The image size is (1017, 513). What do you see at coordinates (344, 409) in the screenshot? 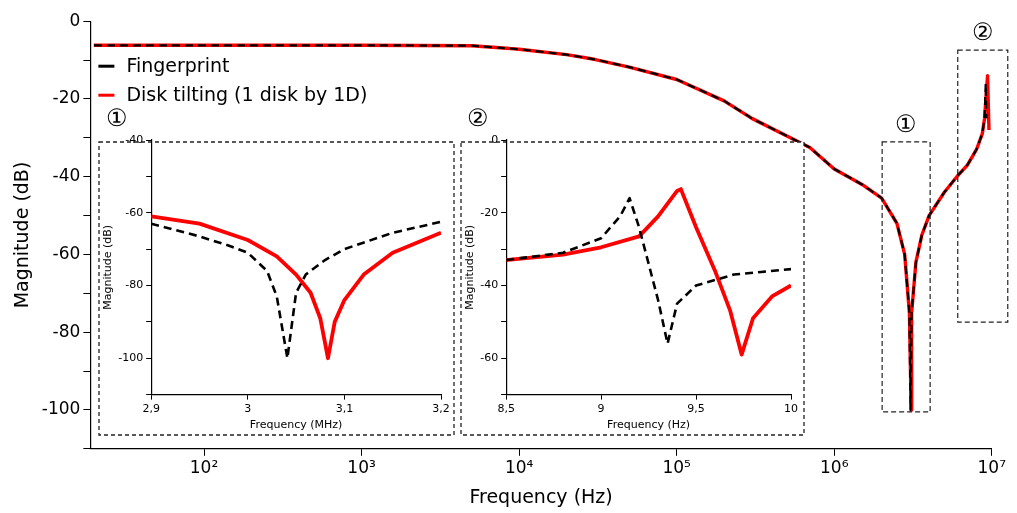
I see `x-tick-label: 3,1` at bounding box center [344, 409].